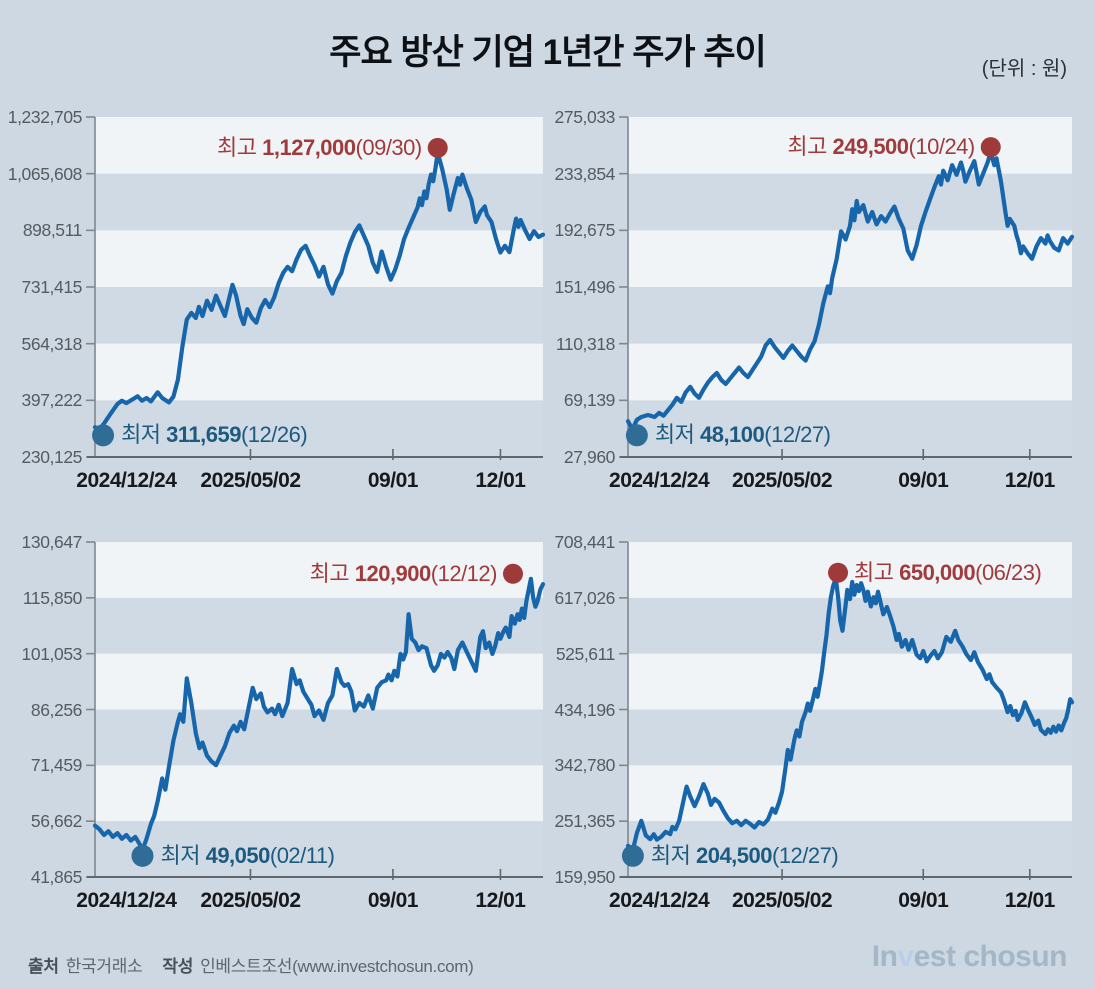  Describe the element at coordinates (52, 597) in the screenshot. I see `y-axis-label: 115,850` at that location.